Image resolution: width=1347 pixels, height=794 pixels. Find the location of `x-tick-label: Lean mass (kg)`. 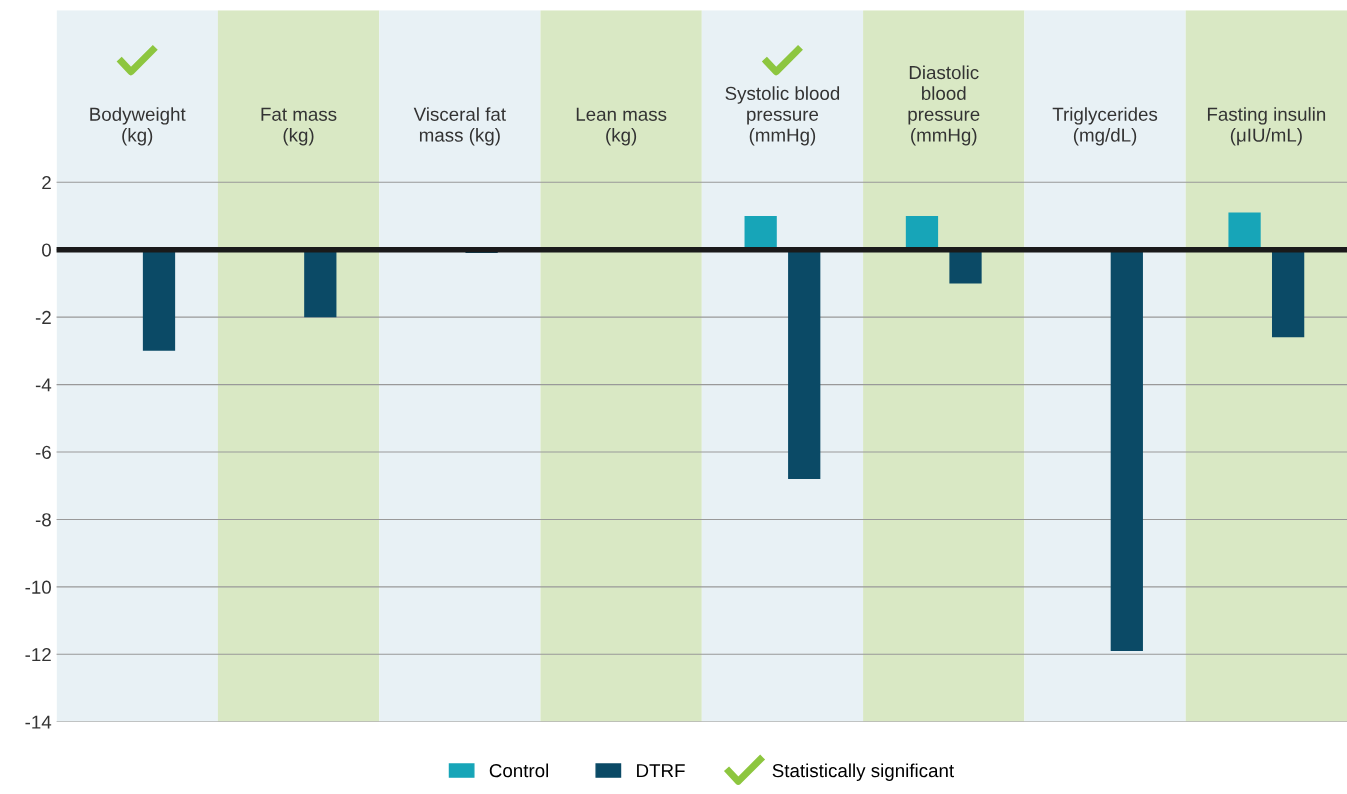

x-tick-label: Lean mass (kg) is located at coordinates (621, 126).